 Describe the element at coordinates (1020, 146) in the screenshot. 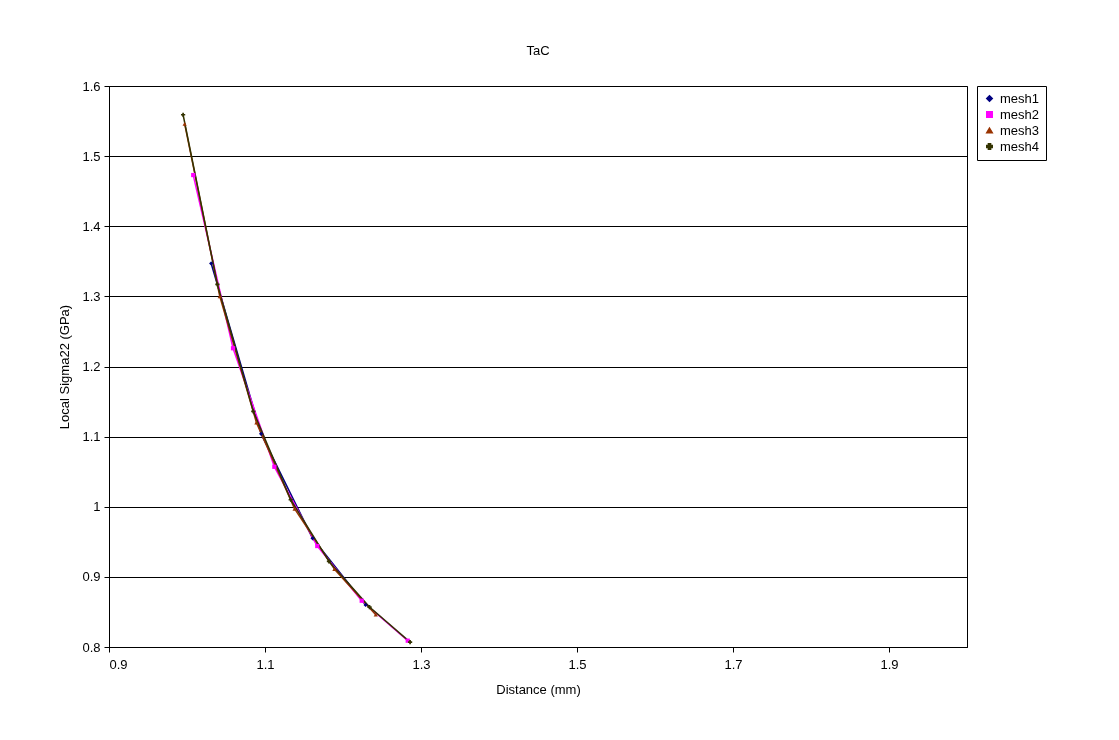

I see `legend-label: mesh4` at that location.